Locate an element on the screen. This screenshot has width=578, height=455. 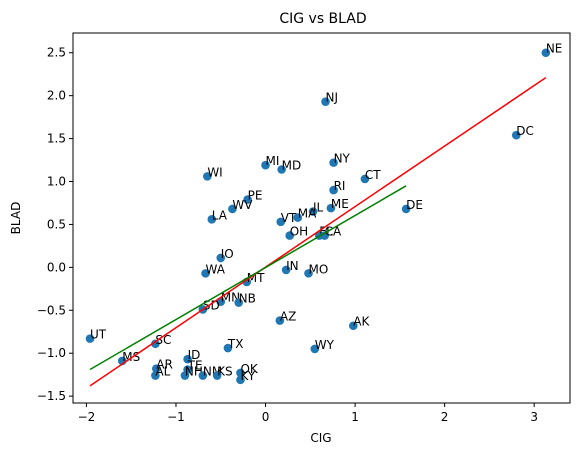
point-label: SC is located at coordinates (163, 340).